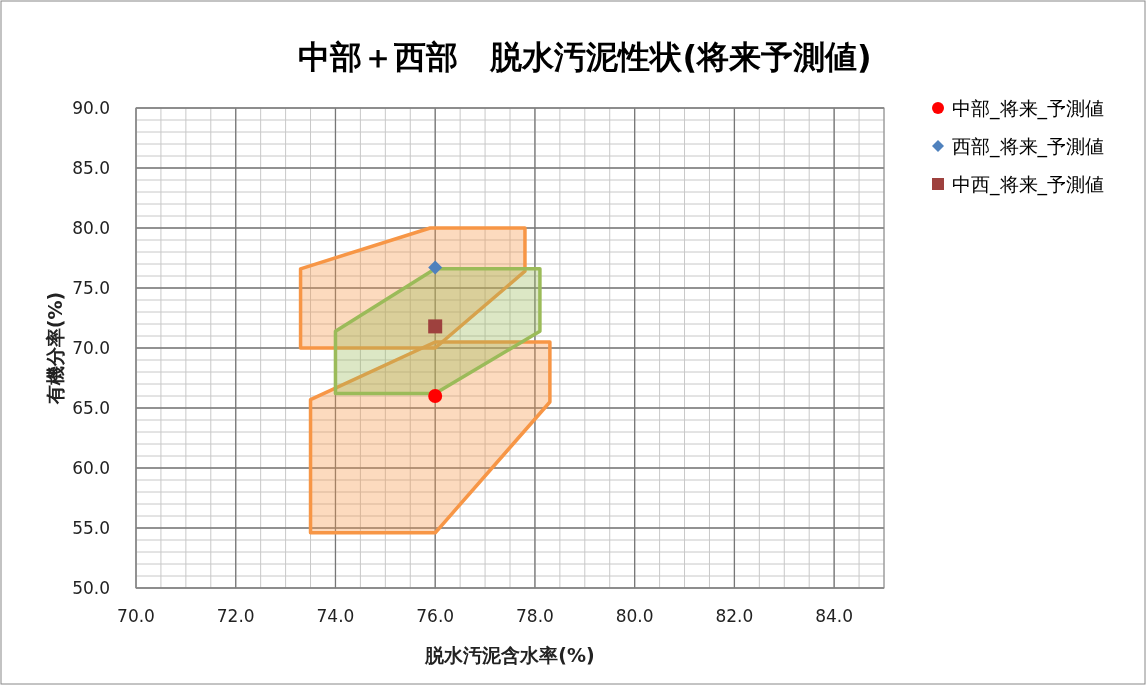 Image resolution: width=1146 pixels, height=685 pixels. What do you see at coordinates (509, 655) in the screenshot?
I see `x-axis-title: 脱水汚泥含水率(%)` at bounding box center [509, 655].